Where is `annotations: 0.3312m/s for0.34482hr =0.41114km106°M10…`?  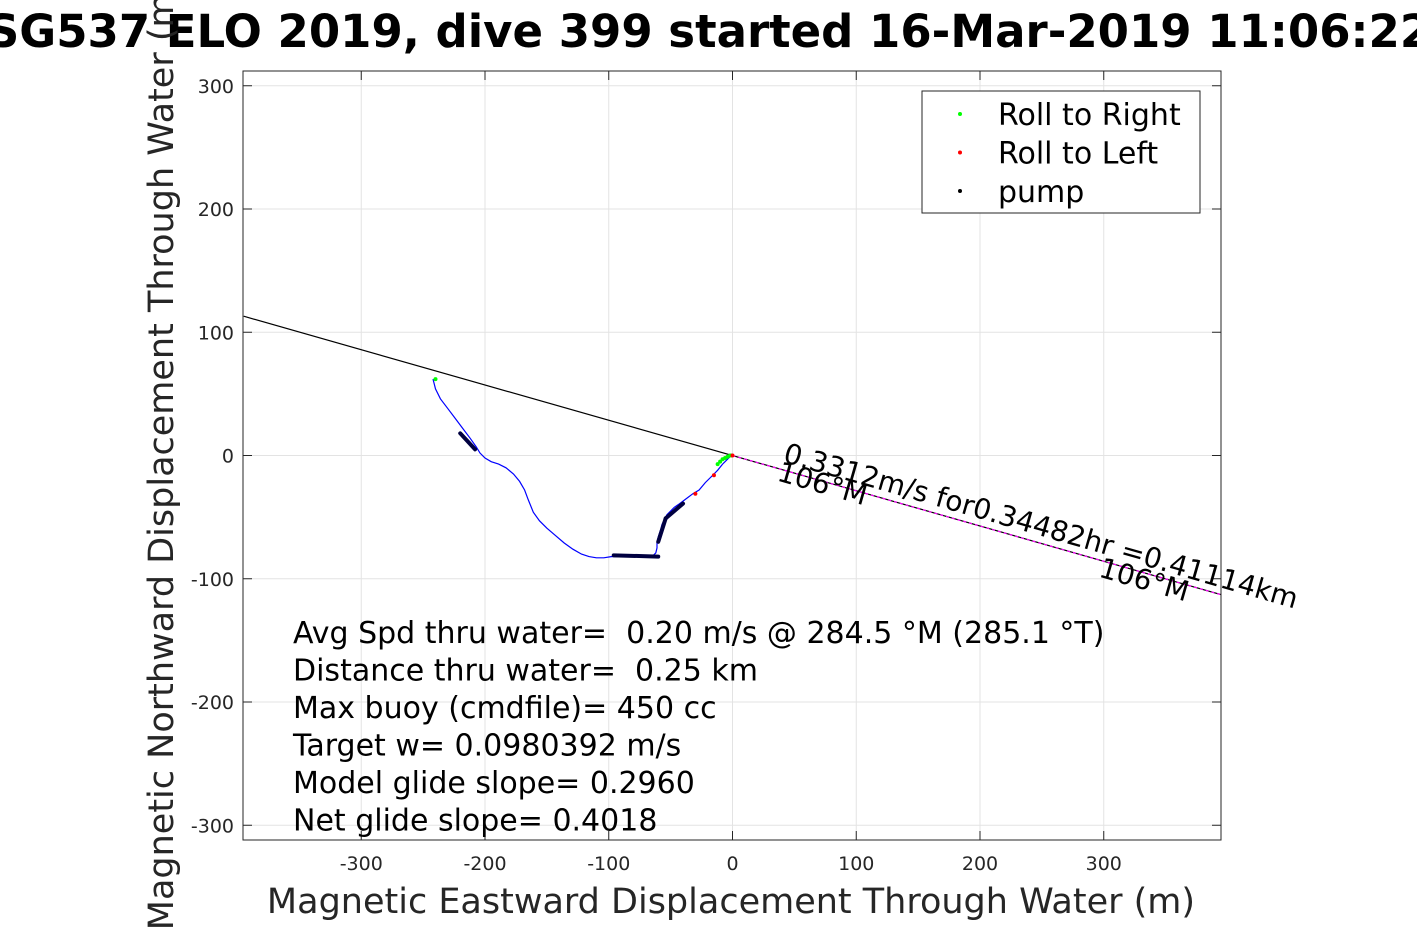
annotations: 0.3312m/s for0.34482hr =0.41114km106°M10… is located at coordinates (1038, 526).